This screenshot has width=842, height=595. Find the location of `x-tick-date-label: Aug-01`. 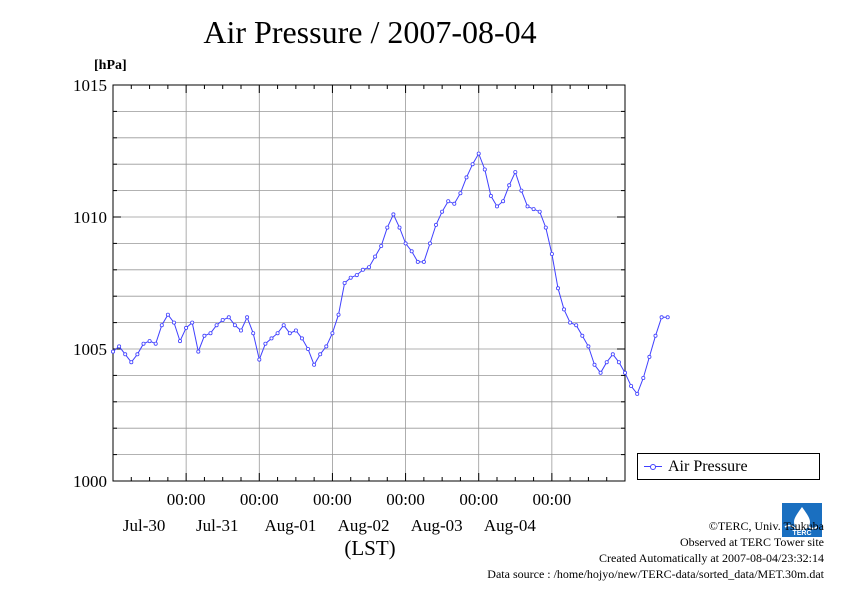

x-tick-date-label: Aug-01 is located at coordinates (290, 525).